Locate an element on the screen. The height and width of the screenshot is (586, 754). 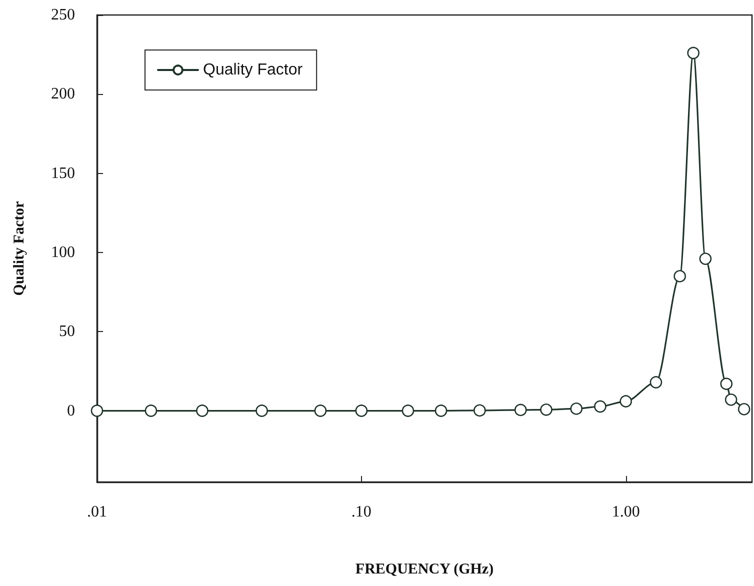
y-tick-label: 250 is located at coordinates (63, 15).